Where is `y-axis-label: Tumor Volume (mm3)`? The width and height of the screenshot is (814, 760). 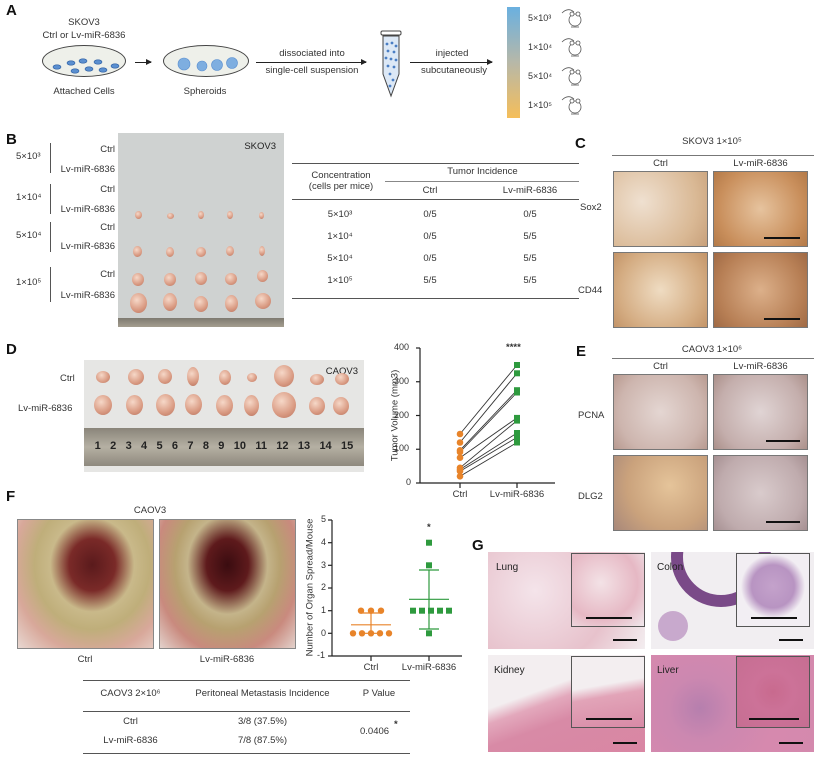
y-axis-label: Tumor Volume (mm3) is located at coordinates (395, 415).